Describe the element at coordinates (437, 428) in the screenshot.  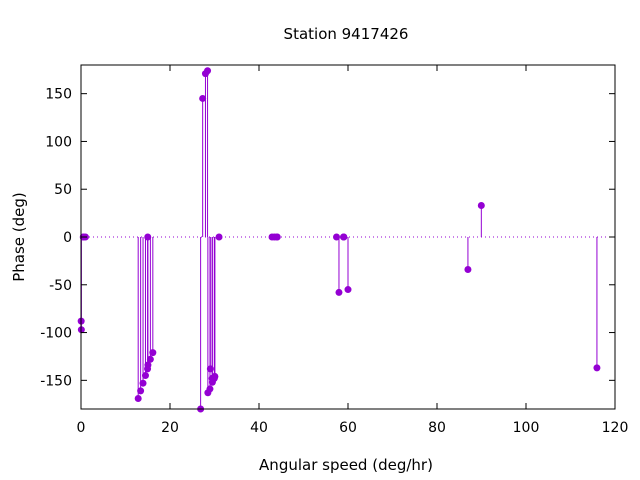
I see `x-tick-label-4: 80` at that location.